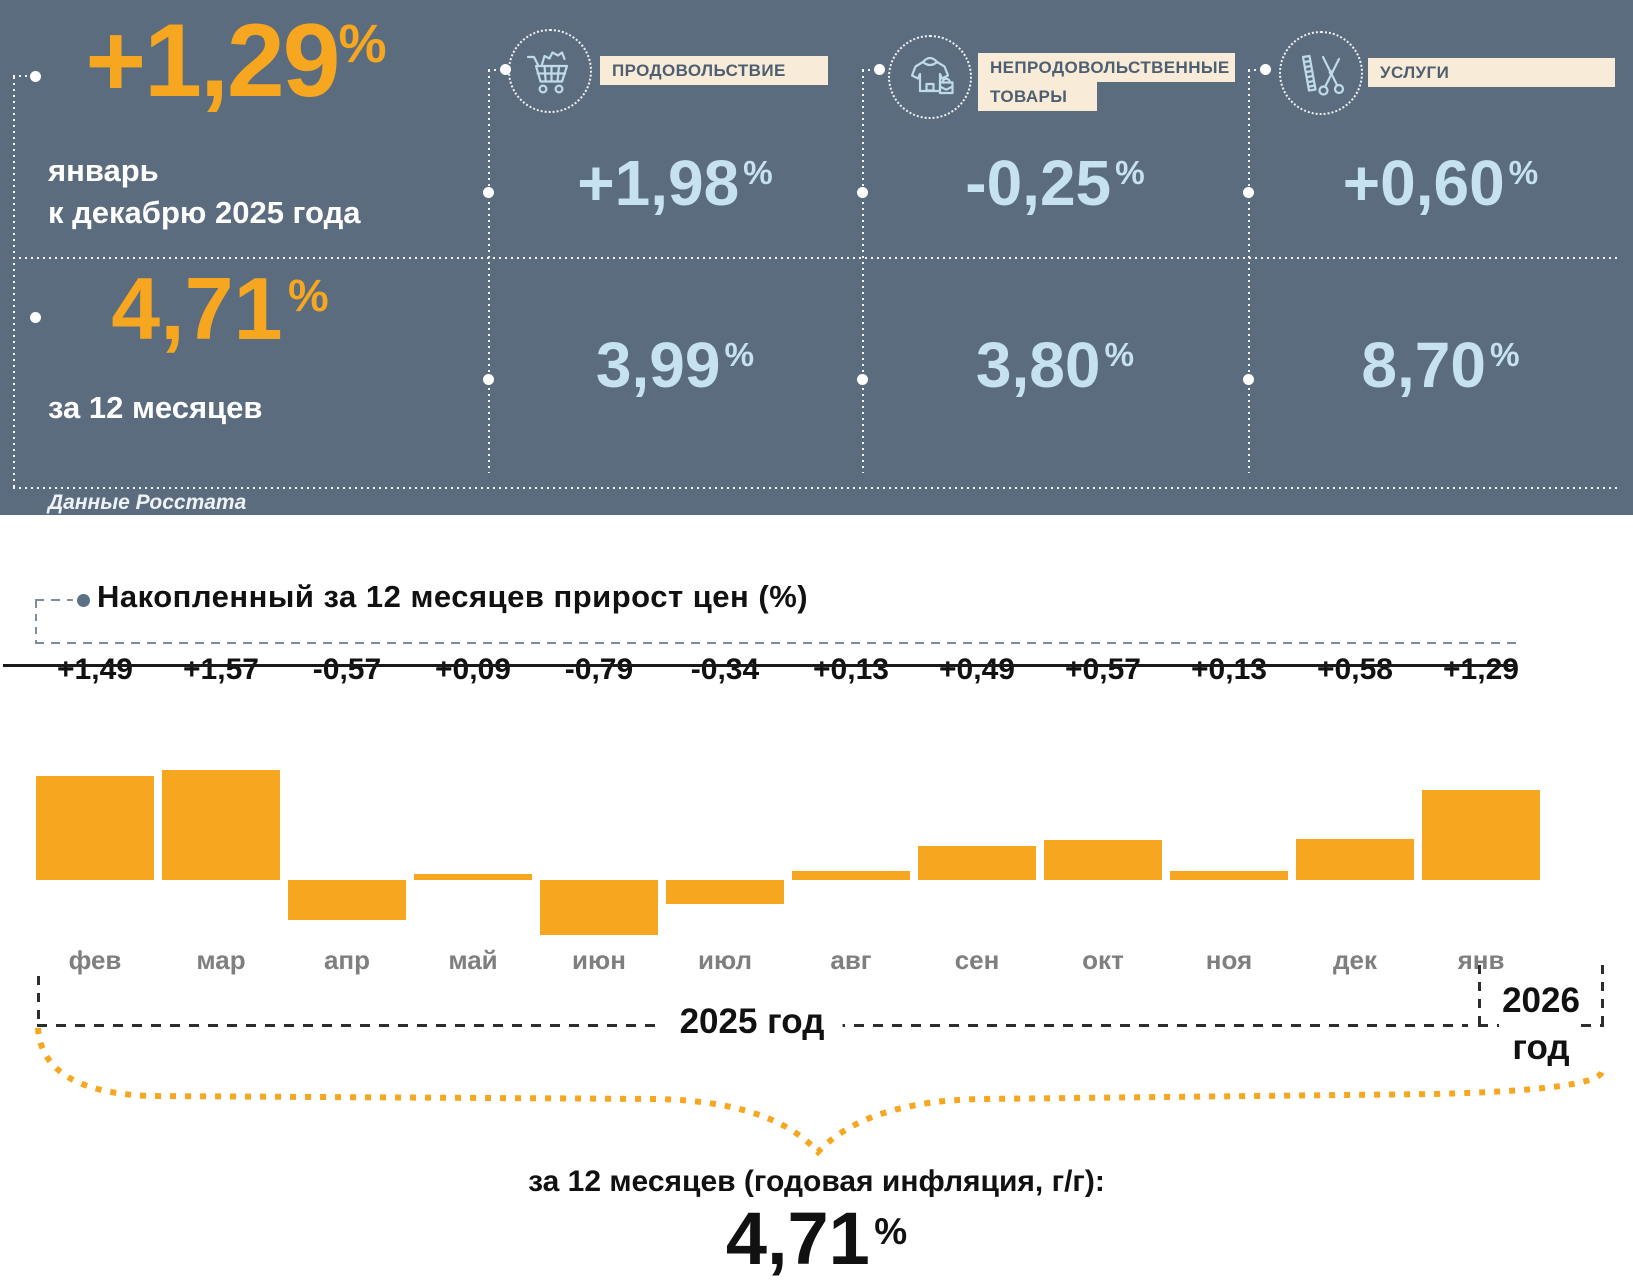  Describe the element at coordinates (220, 308) in the screenshot. I see `annual-inflation-value: 4,71%` at that location.